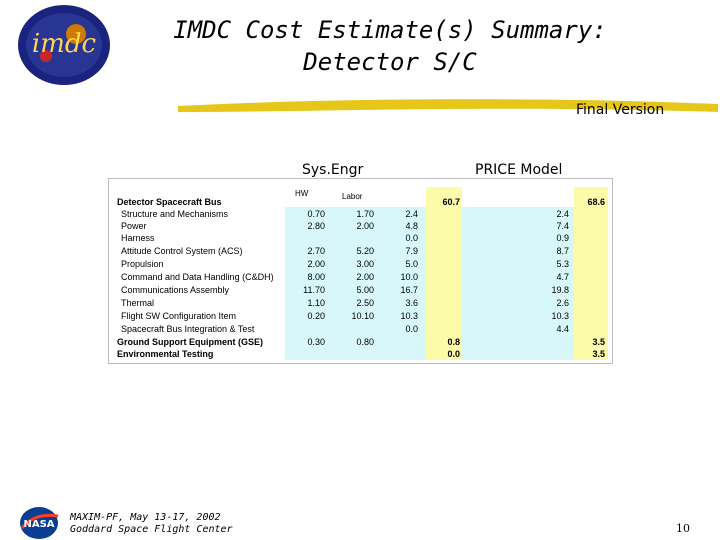 The height and width of the screenshot is (540, 720). I want to click on table-row-hw: 2.80, so click(316, 226).